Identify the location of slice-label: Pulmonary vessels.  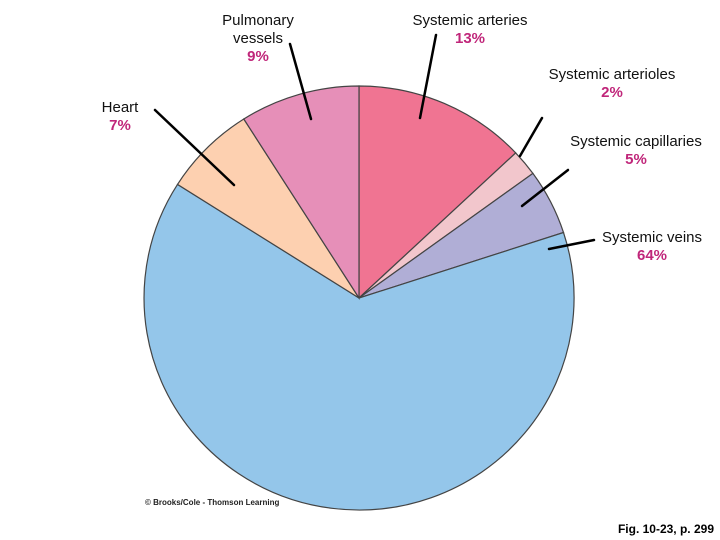
(258, 29).